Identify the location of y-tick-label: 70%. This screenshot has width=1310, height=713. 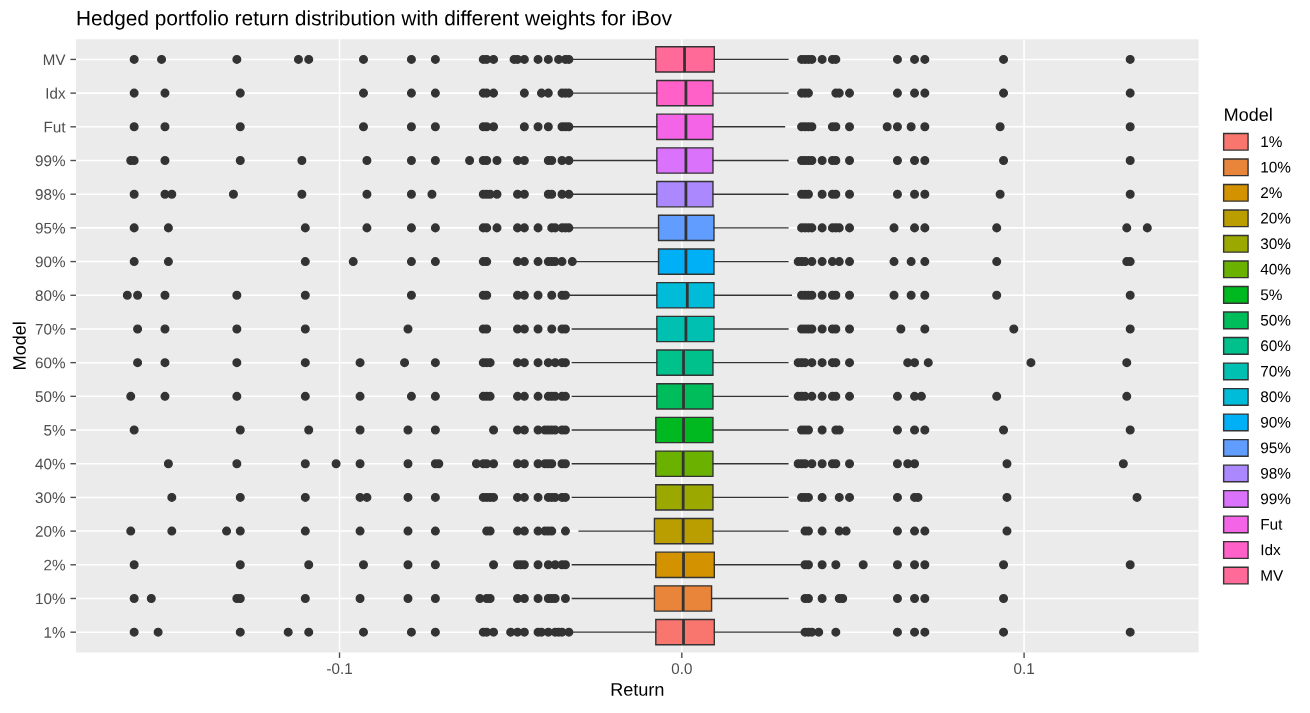
(50, 329).